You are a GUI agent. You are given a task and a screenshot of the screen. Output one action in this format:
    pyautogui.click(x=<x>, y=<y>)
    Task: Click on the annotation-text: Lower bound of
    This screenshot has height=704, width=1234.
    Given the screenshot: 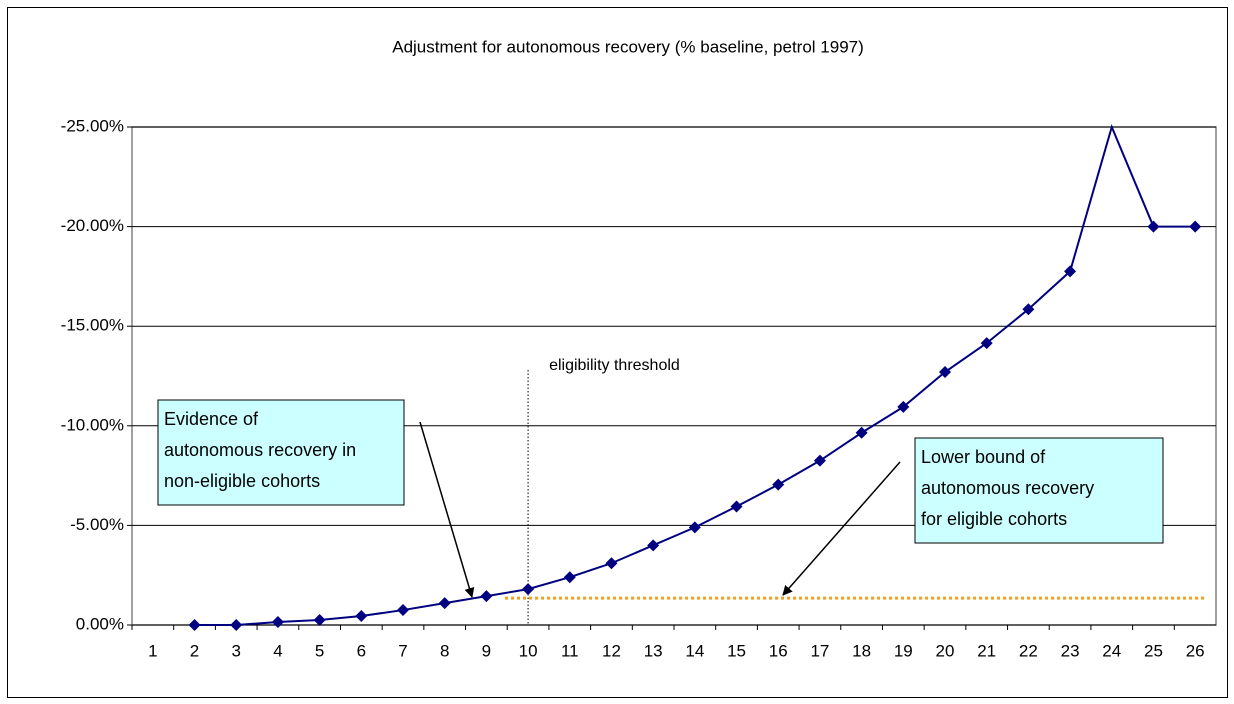 What is the action you would take?
    pyautogui.click(x=983, y=457)
    